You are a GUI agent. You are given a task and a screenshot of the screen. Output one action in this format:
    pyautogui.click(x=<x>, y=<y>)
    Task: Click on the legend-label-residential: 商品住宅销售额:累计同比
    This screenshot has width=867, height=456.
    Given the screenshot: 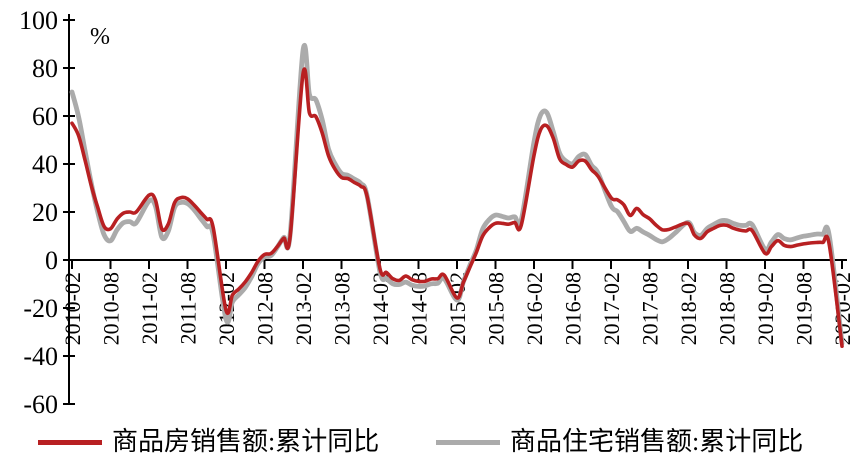 What is the action you would take?
    pyautogui.click(x=657, y=441)
    